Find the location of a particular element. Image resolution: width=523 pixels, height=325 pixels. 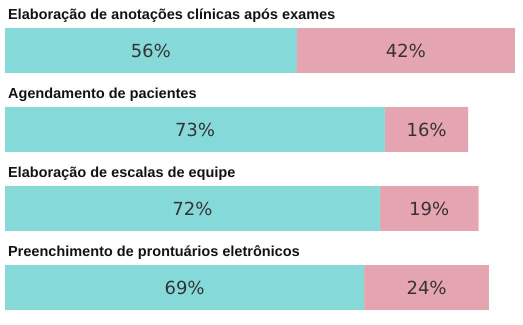

data-label: 73% is located at coordinates (194, 130).